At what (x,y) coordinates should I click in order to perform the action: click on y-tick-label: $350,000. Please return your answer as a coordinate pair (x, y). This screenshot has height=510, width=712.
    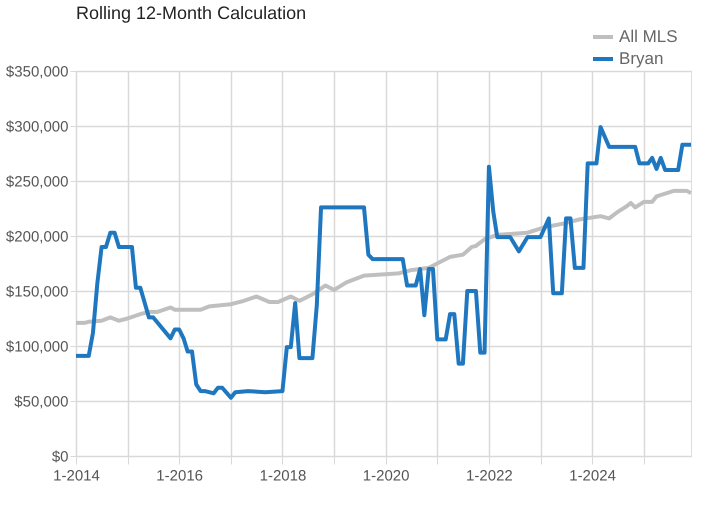
    Looking at the image, I should click on (37, 72).